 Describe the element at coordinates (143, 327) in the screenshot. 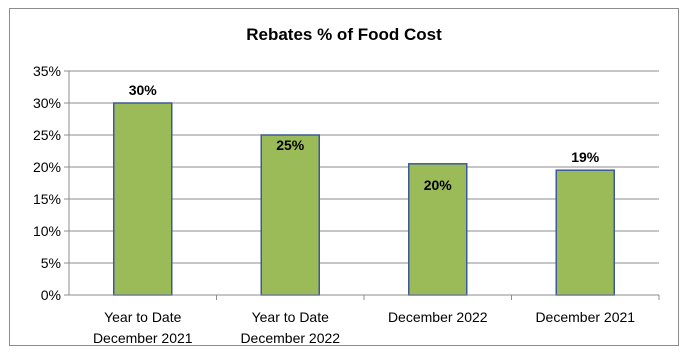

I see `x-category-label: Year to Date December 2021` at that location.